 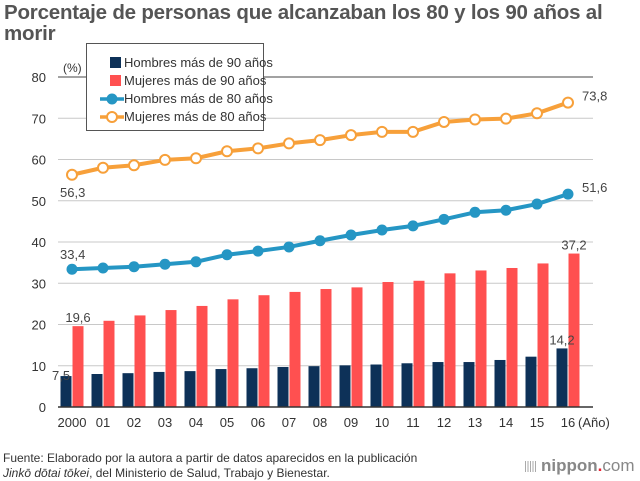 What do you see at coordinates (72, 422) in the screenshot?
I see `x-tick-label: 2000` at bounding box center [72, 422].